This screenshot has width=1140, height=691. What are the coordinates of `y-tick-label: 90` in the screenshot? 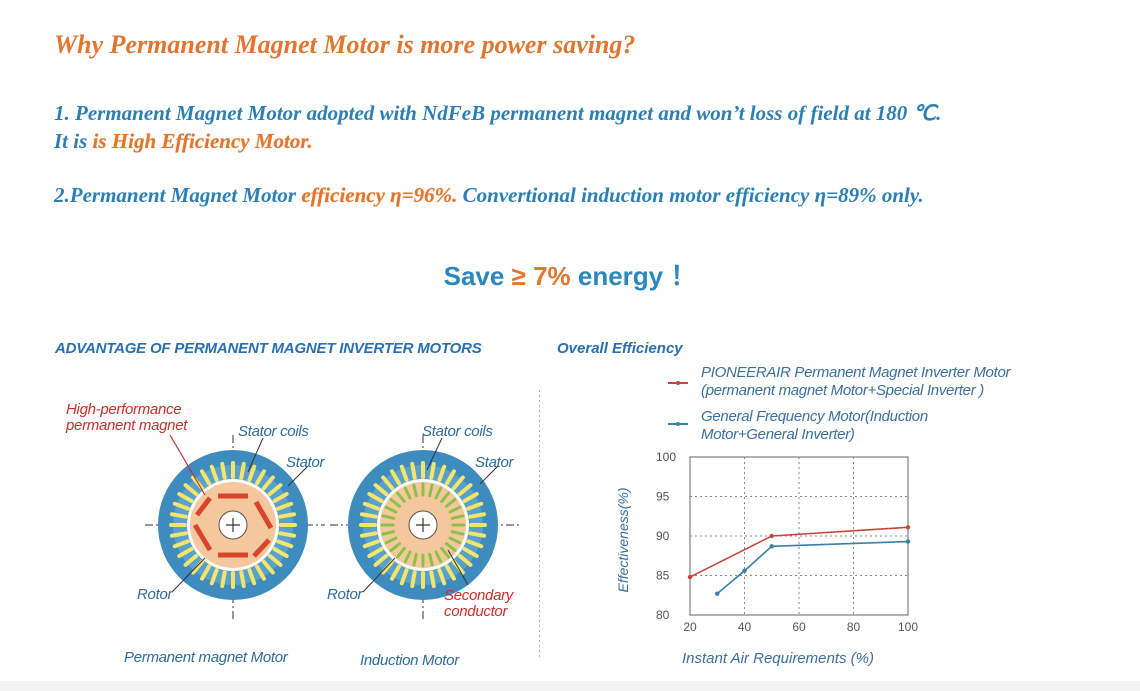 It's located at (663, 536).